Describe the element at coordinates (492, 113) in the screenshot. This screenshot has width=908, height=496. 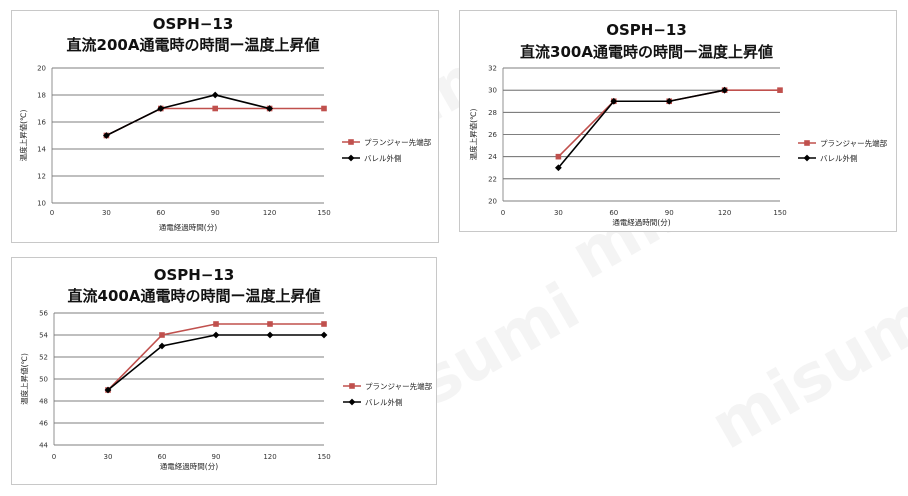
I see `y-tick-label: 28` at that location.